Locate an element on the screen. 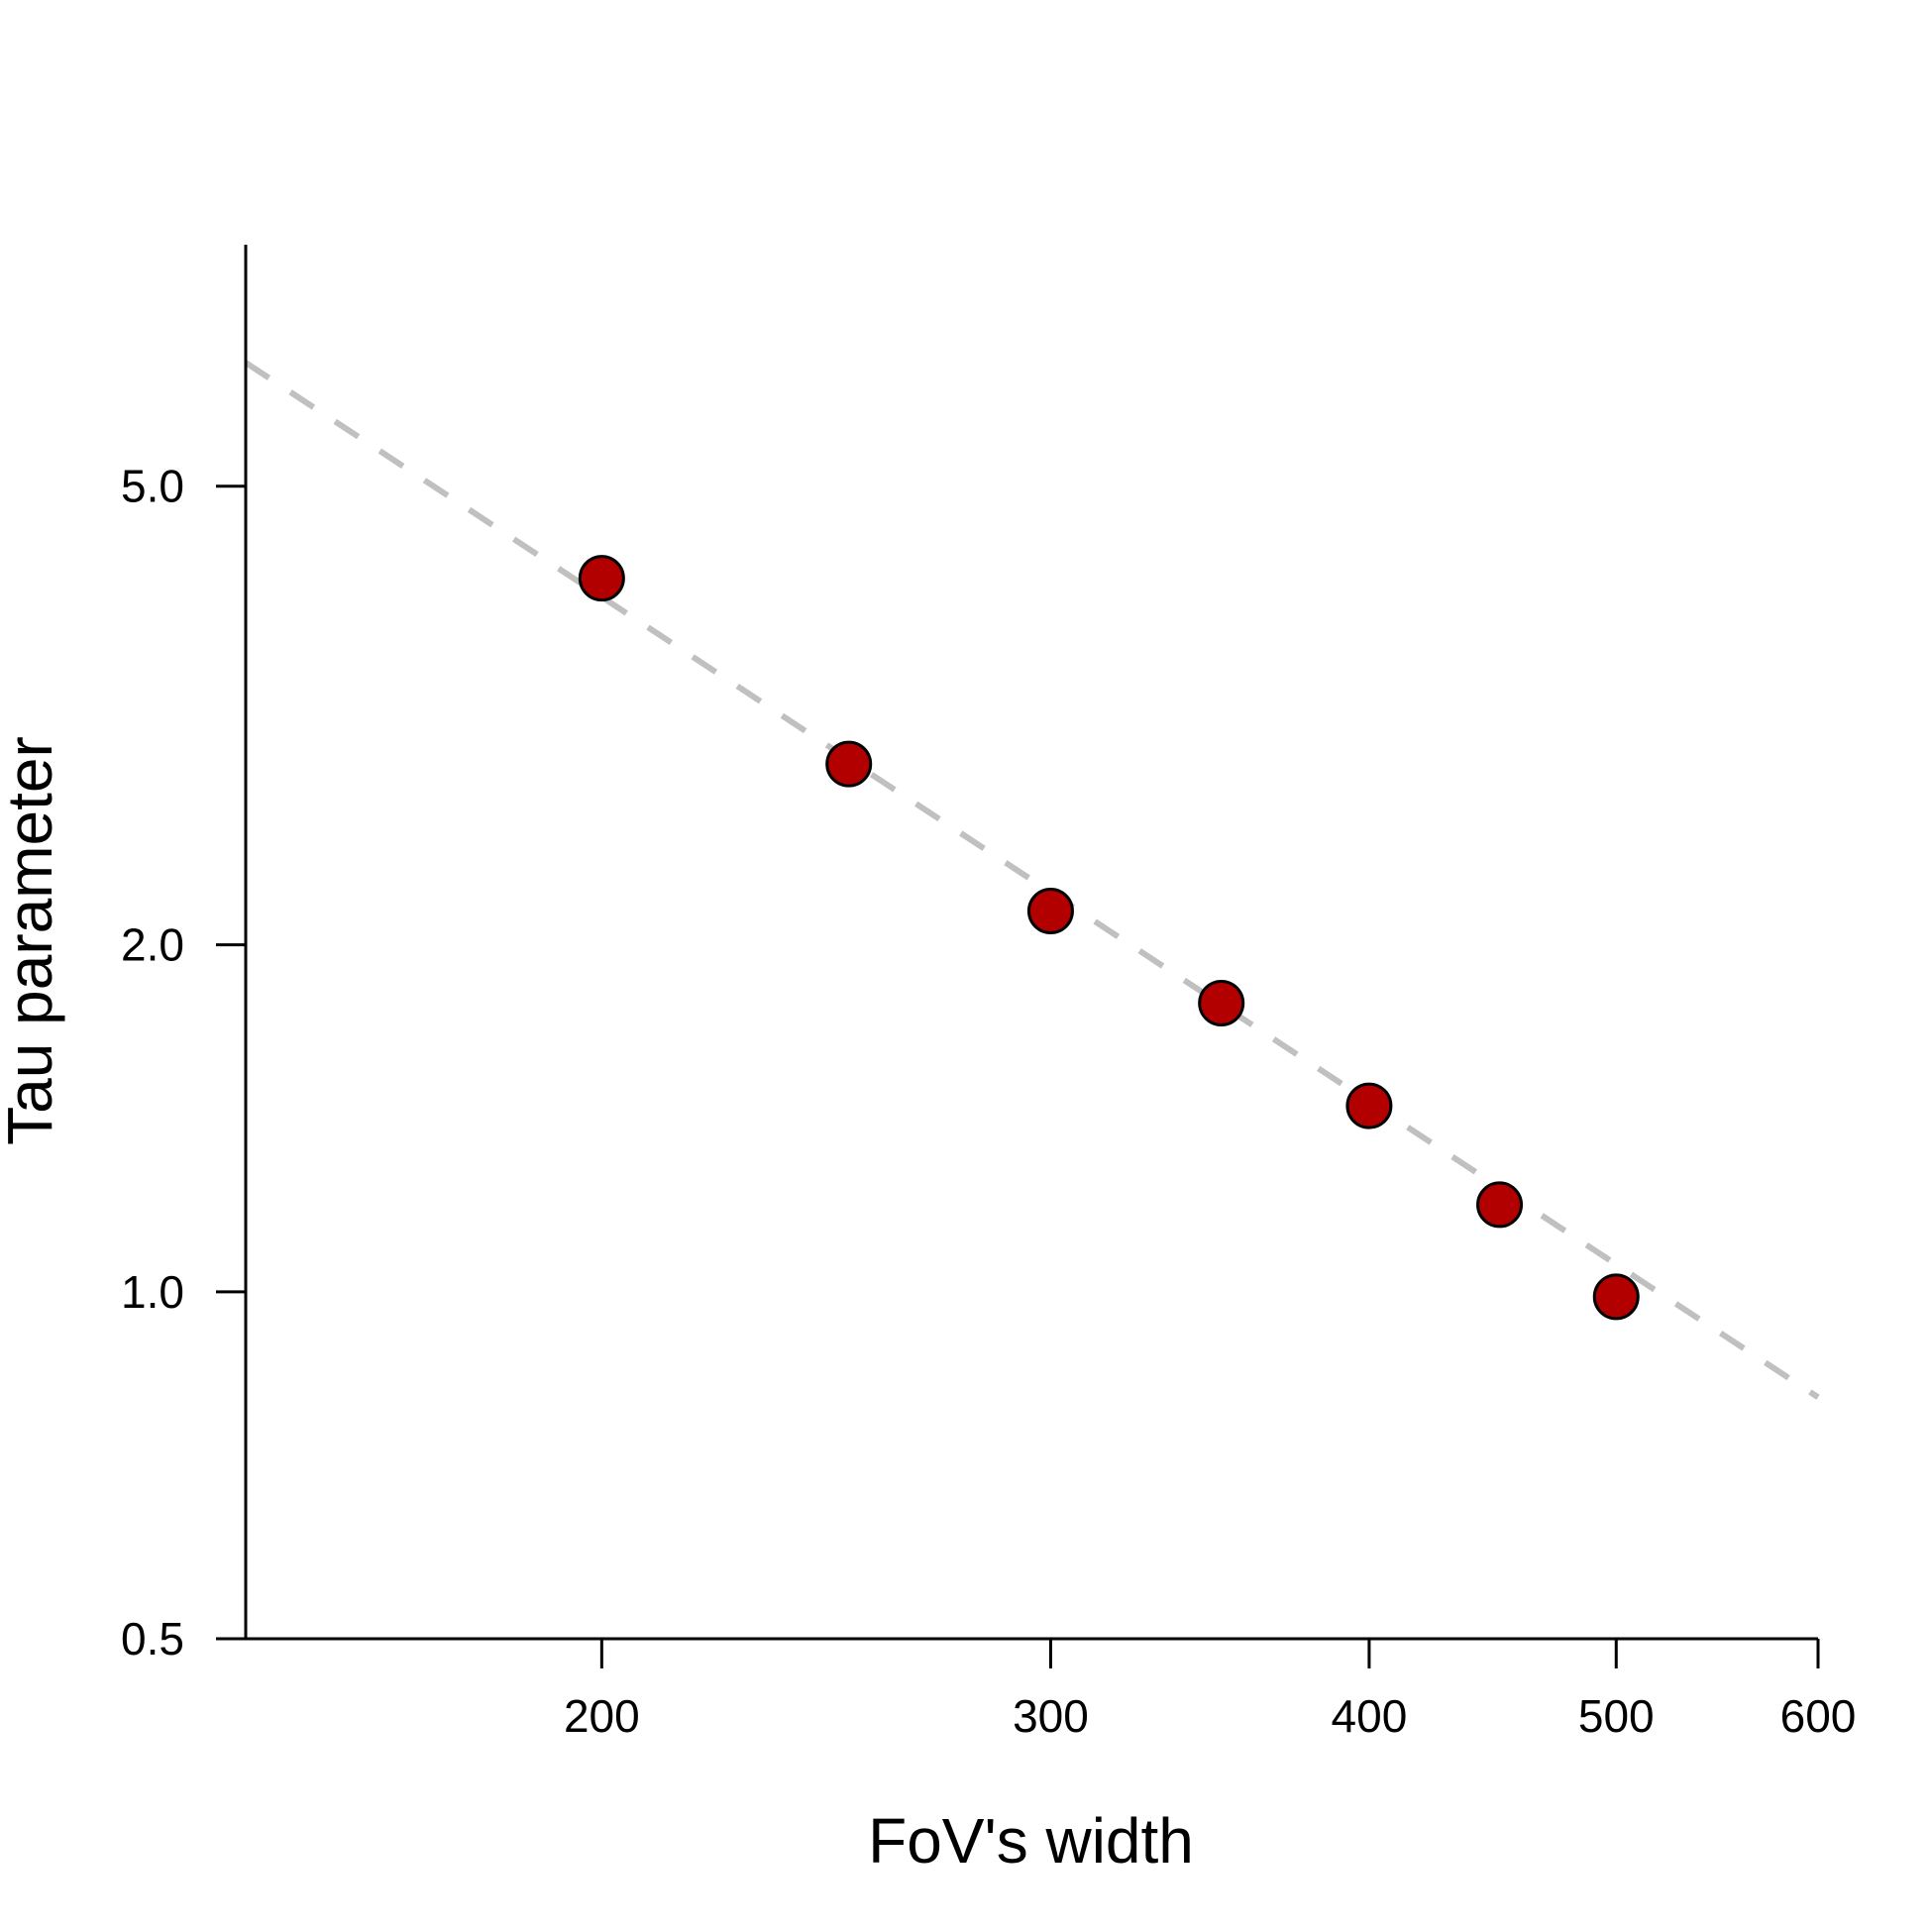  x-tick-label: 400 is located at coordinates (1370, 1716).